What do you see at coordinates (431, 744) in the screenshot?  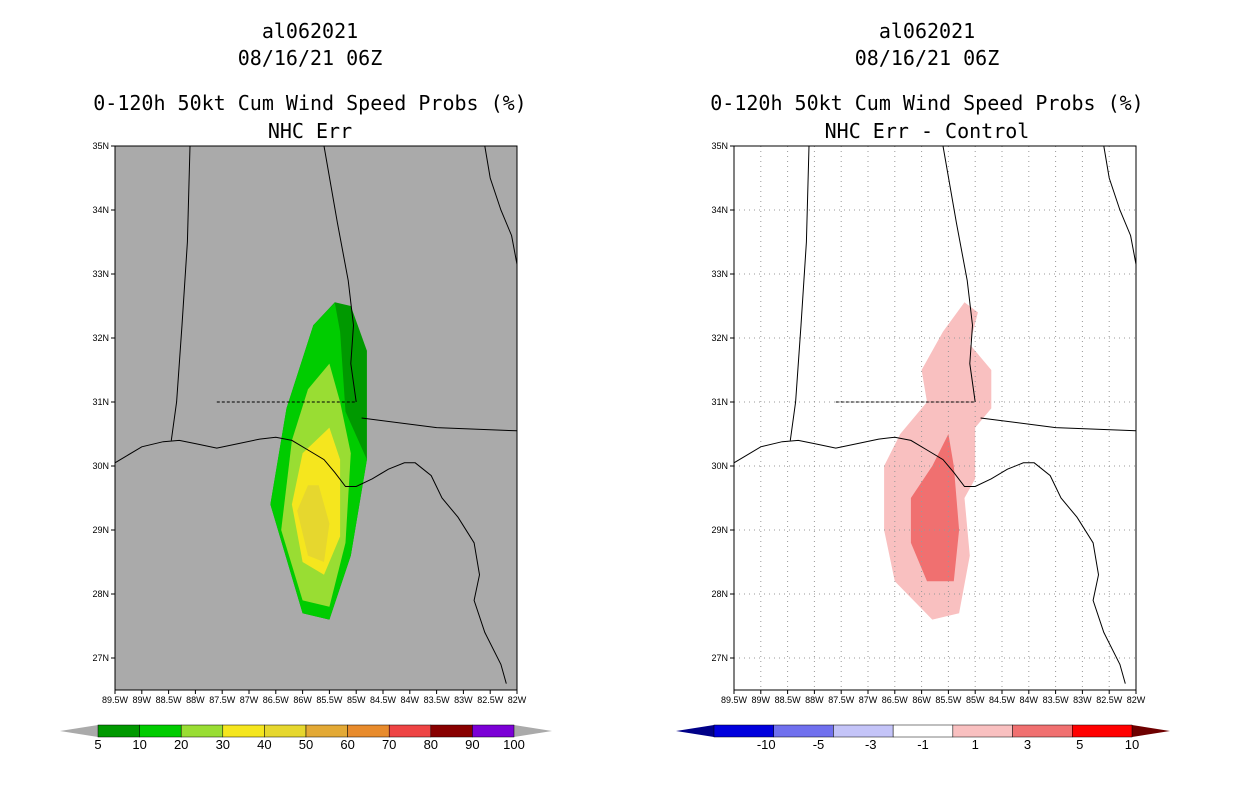 I see `colorbar-label: 80` at bounding box center [431, 744].